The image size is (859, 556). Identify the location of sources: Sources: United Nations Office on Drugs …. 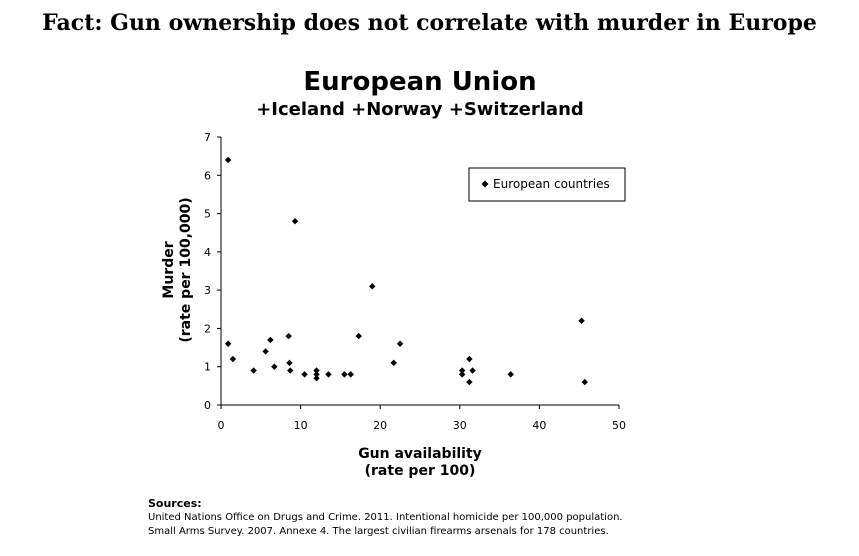
(385, 518).